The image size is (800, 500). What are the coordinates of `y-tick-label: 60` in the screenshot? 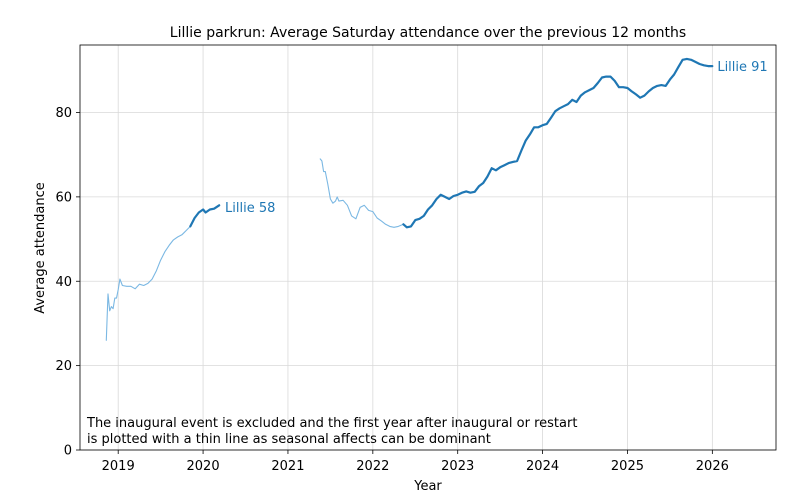 It's located at (63, 197).